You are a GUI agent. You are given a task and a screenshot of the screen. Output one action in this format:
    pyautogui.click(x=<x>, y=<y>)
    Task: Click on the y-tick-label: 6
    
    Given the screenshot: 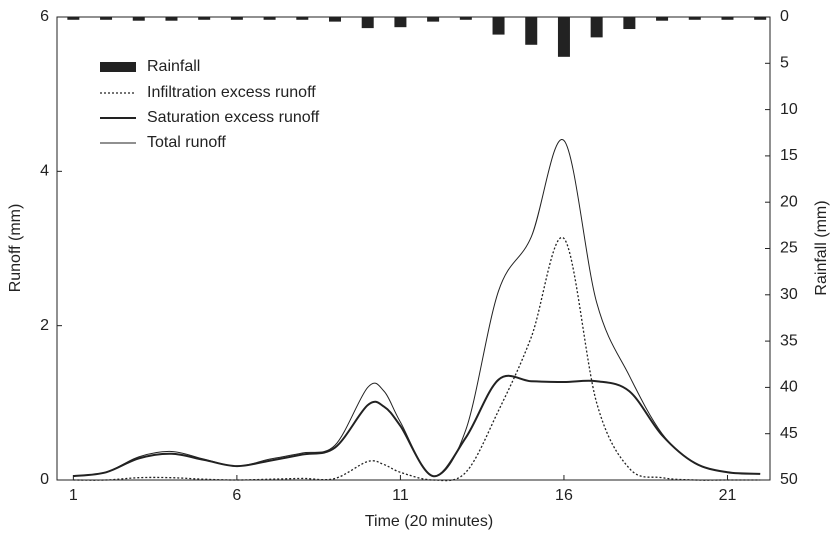 What is the action you would take?
    pyautogui.click(x=44, y=16)
    